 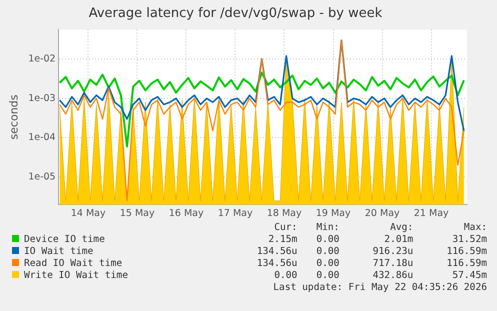 I want to click on text: Cur:, so click(x=285, y=228).